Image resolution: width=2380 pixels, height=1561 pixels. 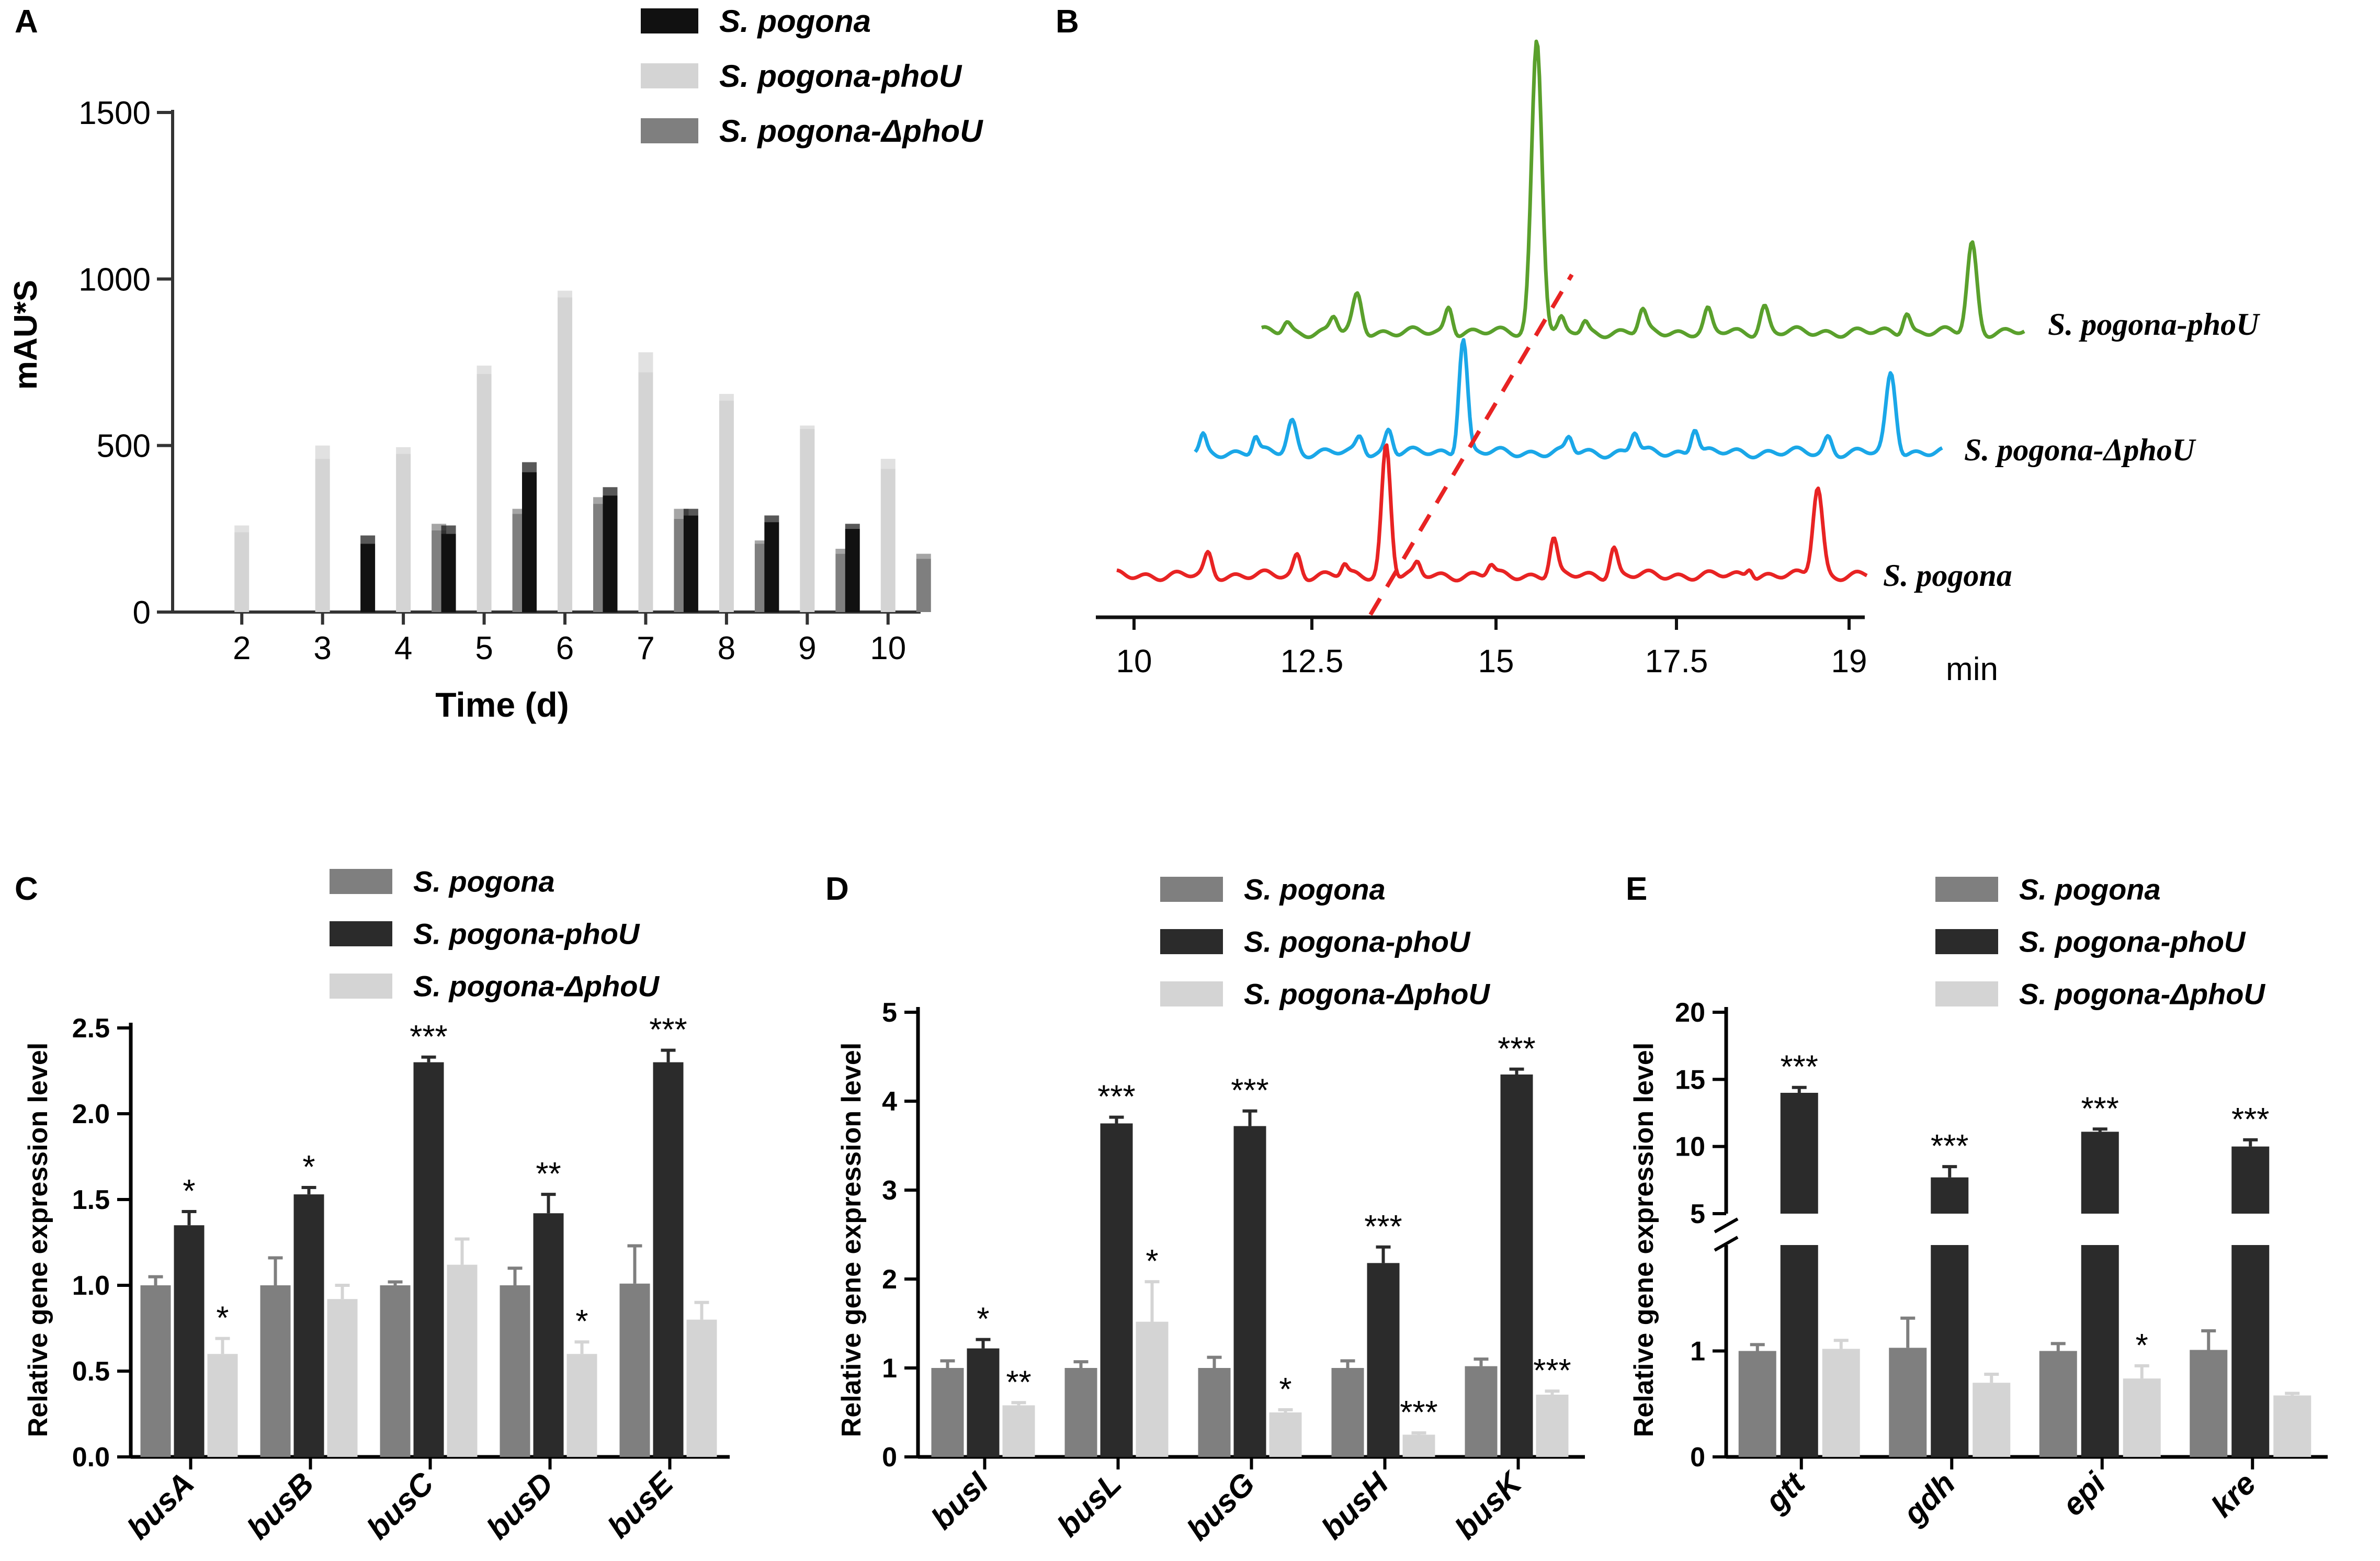 I want to click on e-significance: *, so click(x=2142, y=1346).